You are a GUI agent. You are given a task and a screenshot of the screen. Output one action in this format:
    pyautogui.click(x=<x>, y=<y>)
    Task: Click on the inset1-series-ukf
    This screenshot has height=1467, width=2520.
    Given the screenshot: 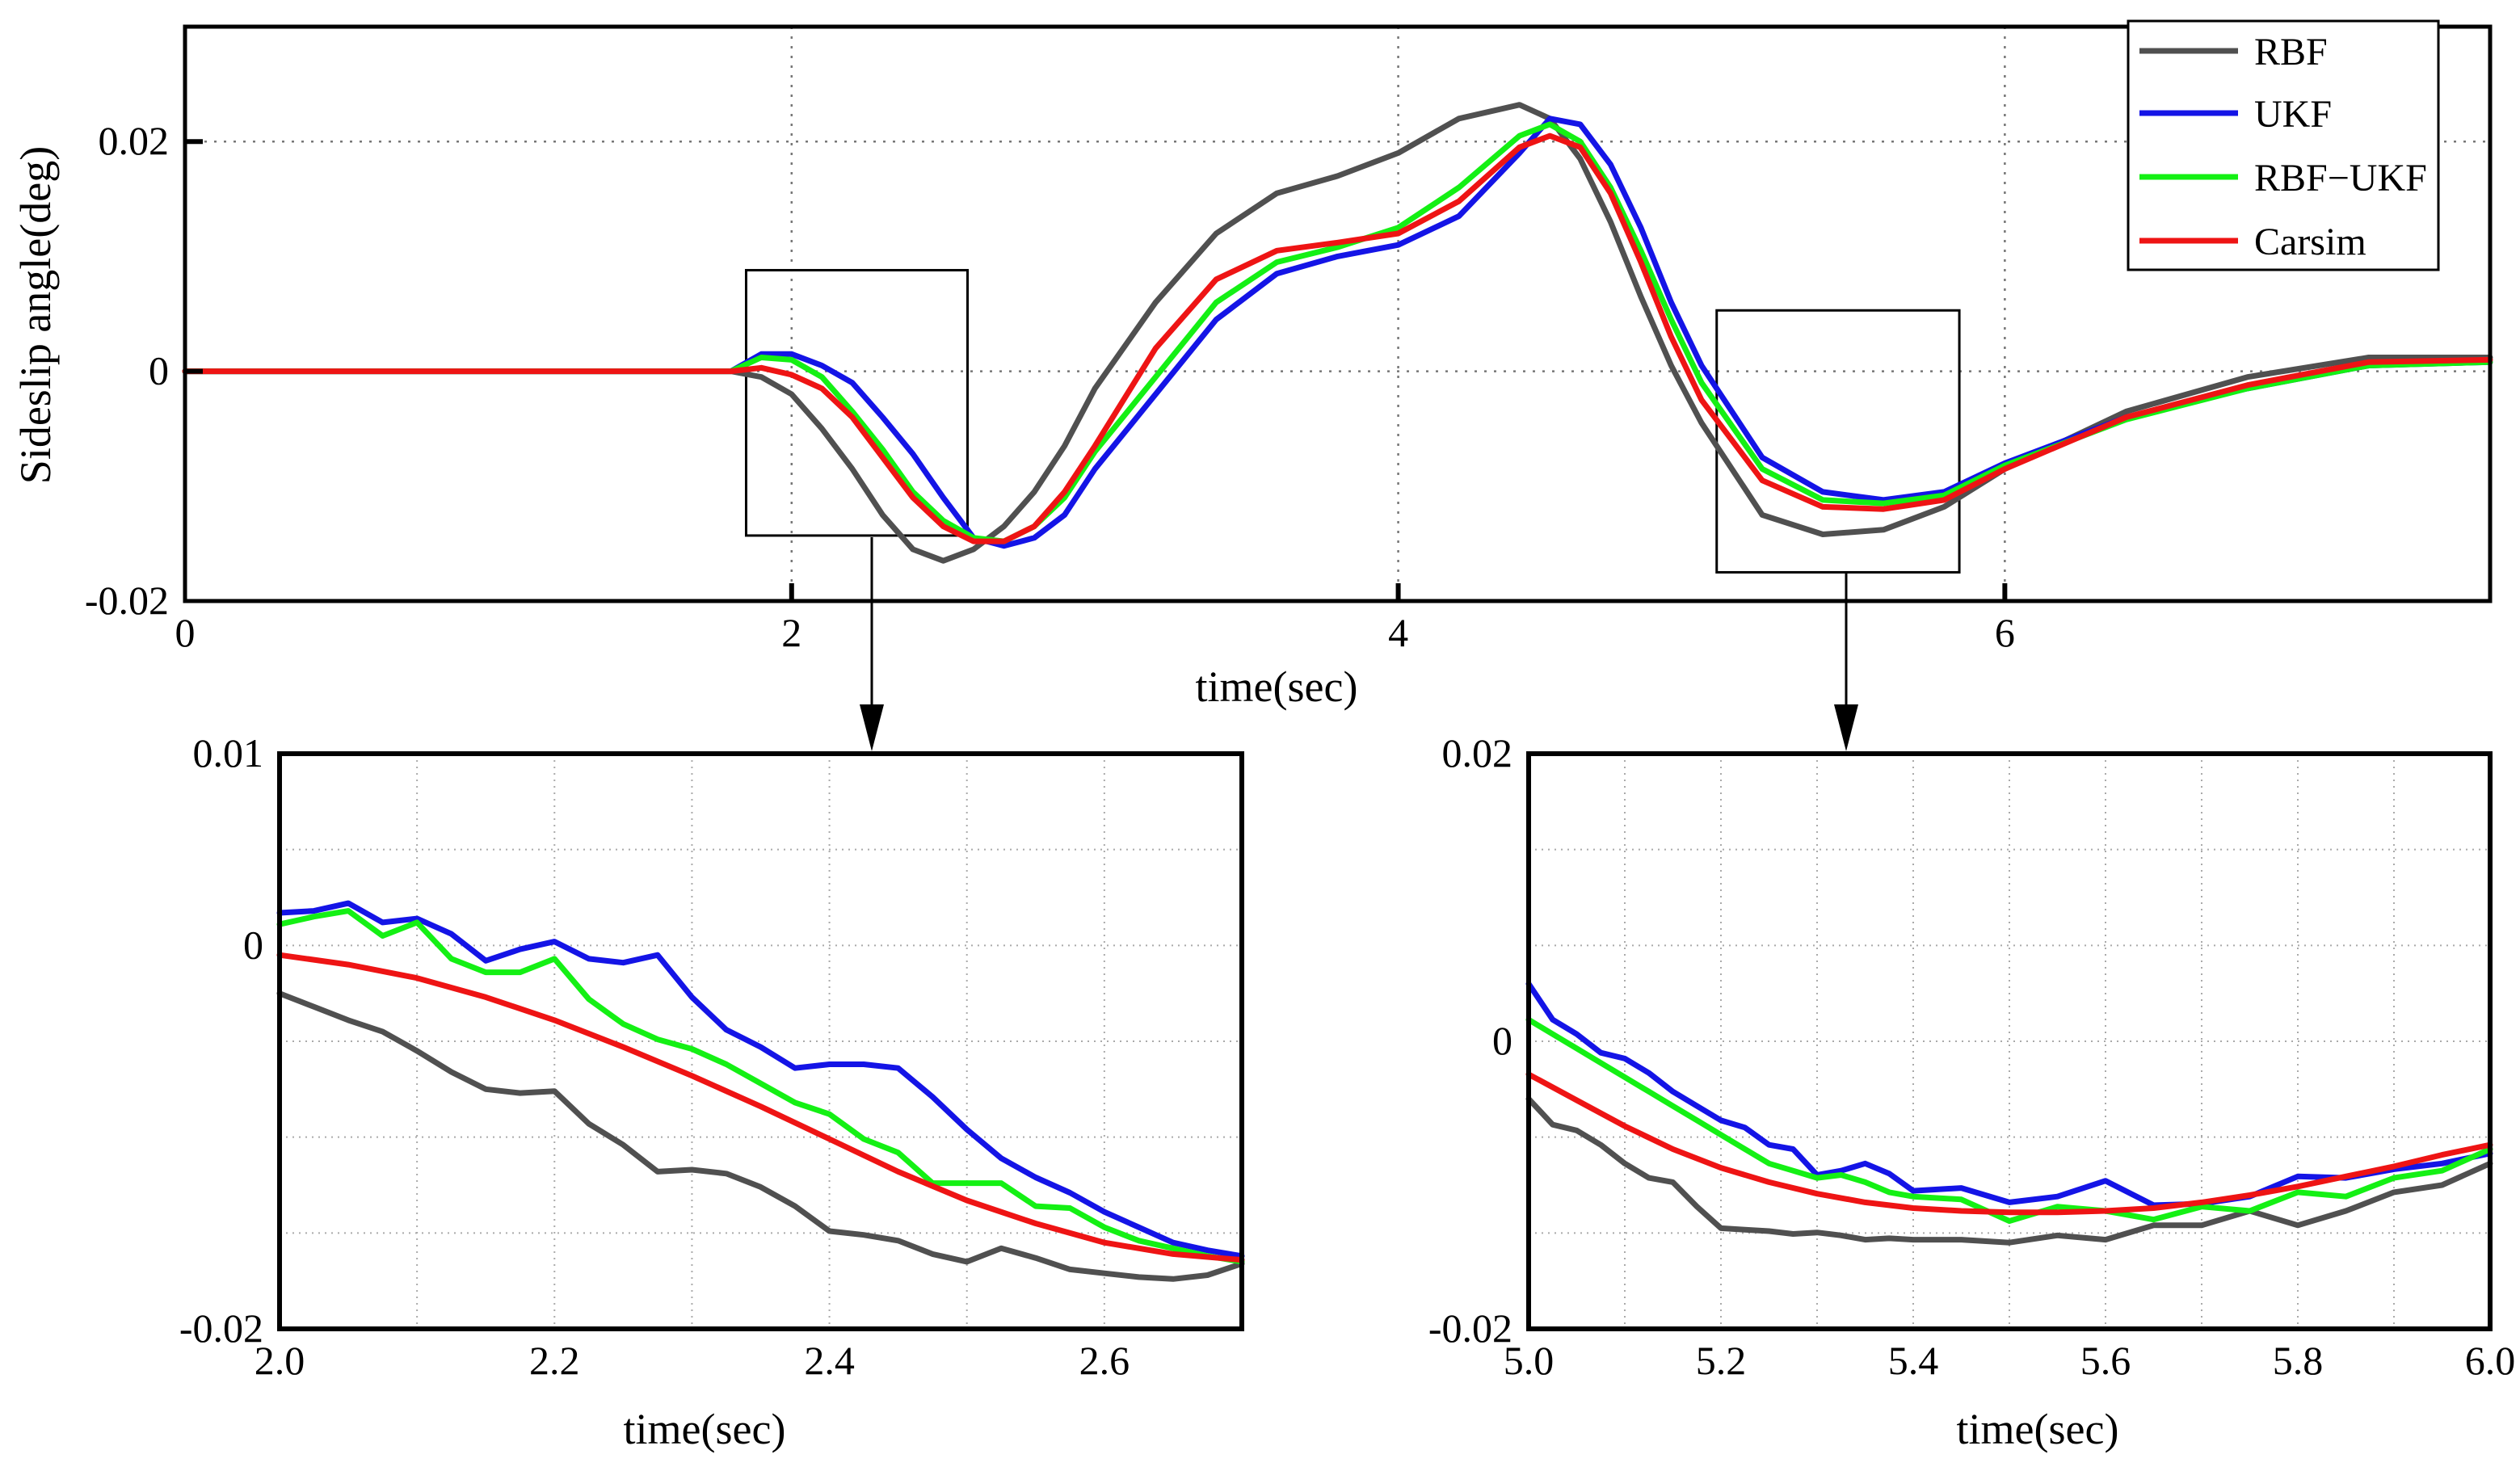 What is the action you would take?
    pyautogui.click(x=760, y=1079)
    